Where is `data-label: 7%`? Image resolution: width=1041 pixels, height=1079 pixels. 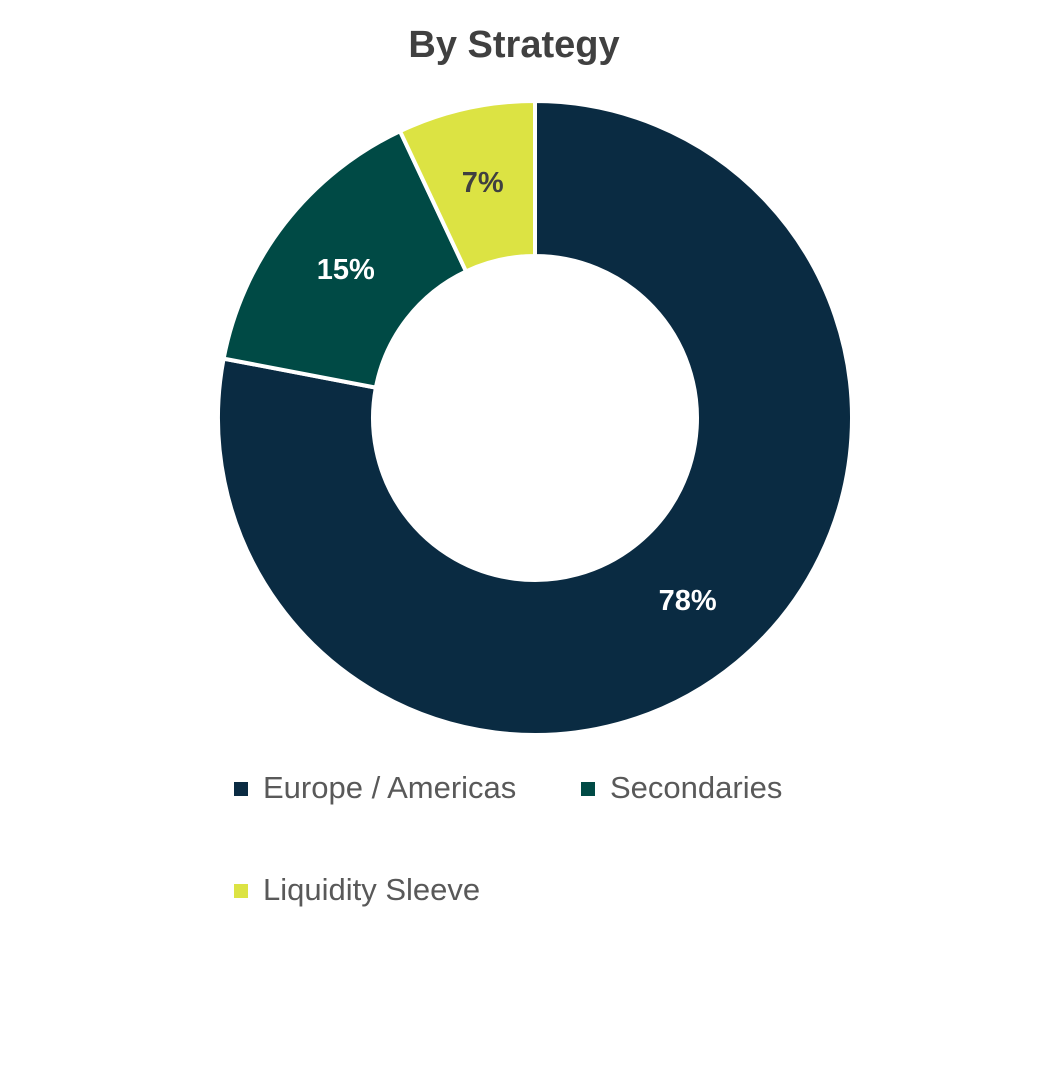
data-label: 7% is located at coordinates (483, 183).